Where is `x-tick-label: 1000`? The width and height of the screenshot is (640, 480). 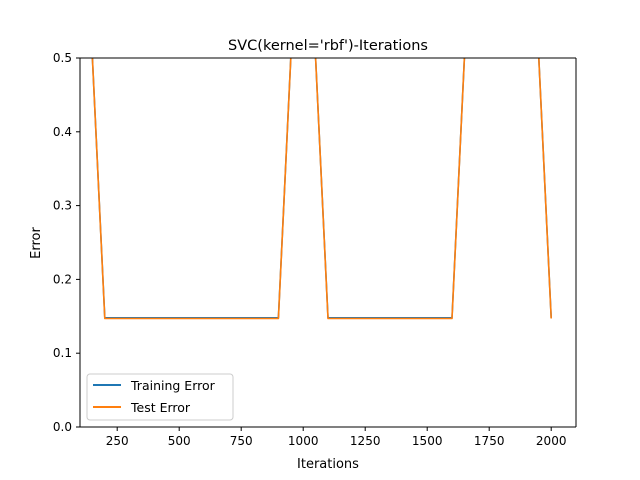 x-tick-label: 1000 is located at coordinates (303, 441).